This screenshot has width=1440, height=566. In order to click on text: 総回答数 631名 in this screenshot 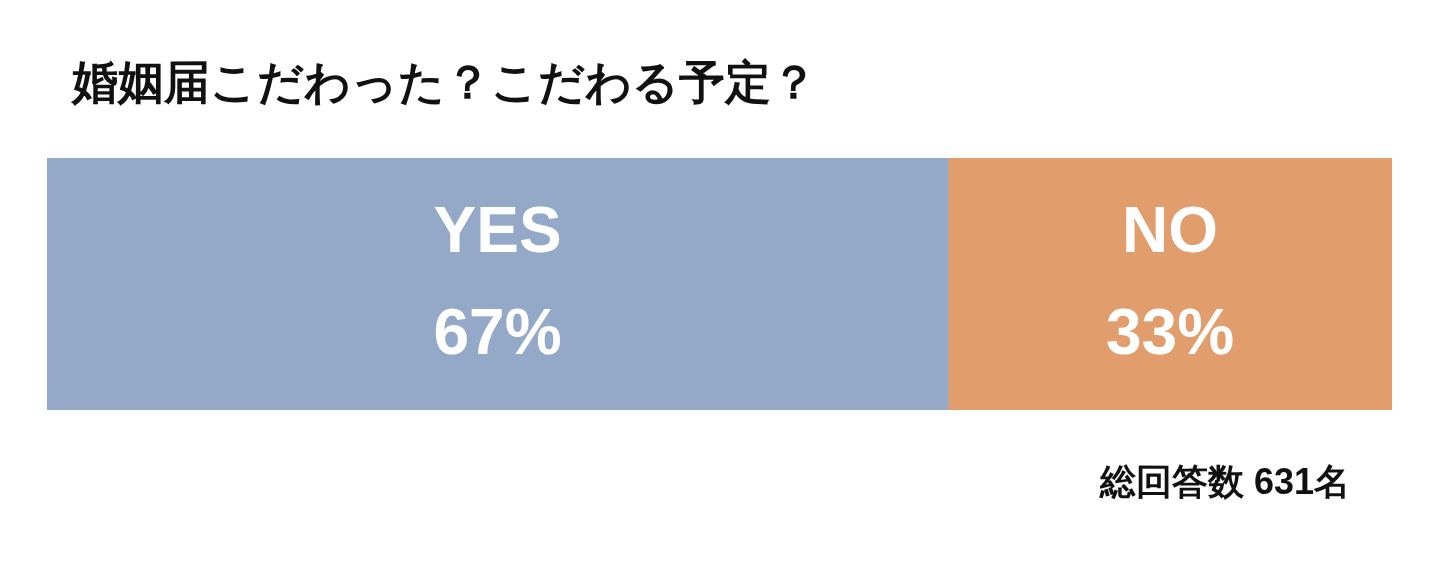, I will do `click(1224, 482)`.